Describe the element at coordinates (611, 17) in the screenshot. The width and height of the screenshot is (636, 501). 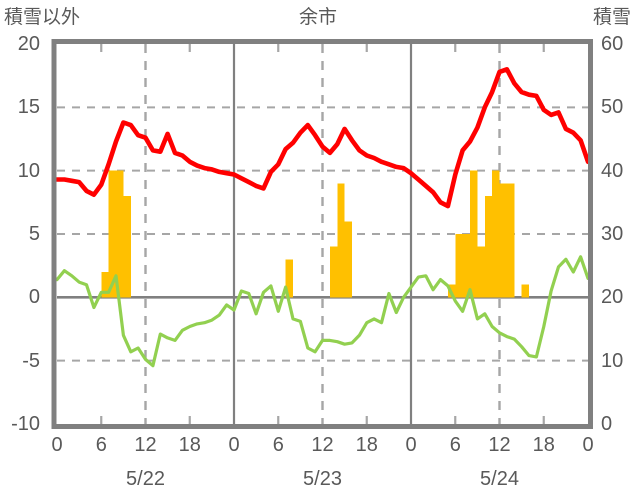
I see `right-axis-title: 積雪` at that location.